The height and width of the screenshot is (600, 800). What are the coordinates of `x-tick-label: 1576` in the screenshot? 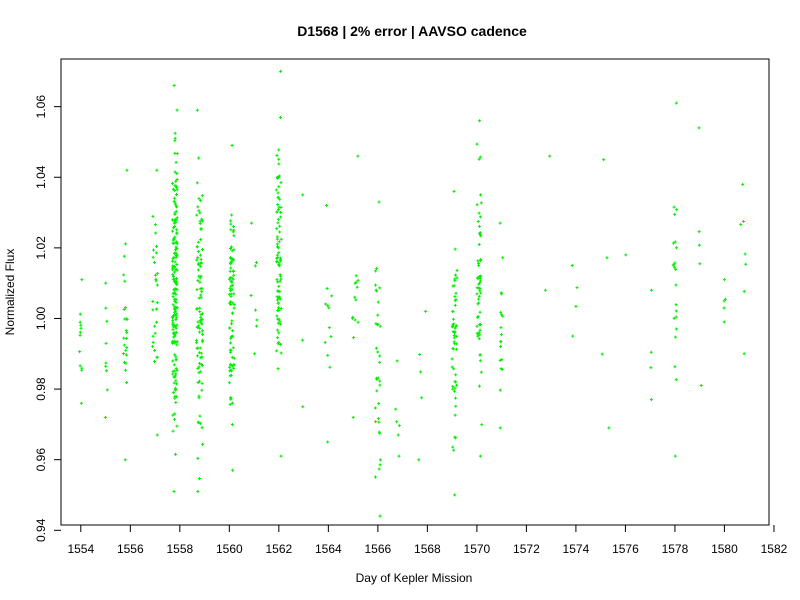 It's located at (625, 549).